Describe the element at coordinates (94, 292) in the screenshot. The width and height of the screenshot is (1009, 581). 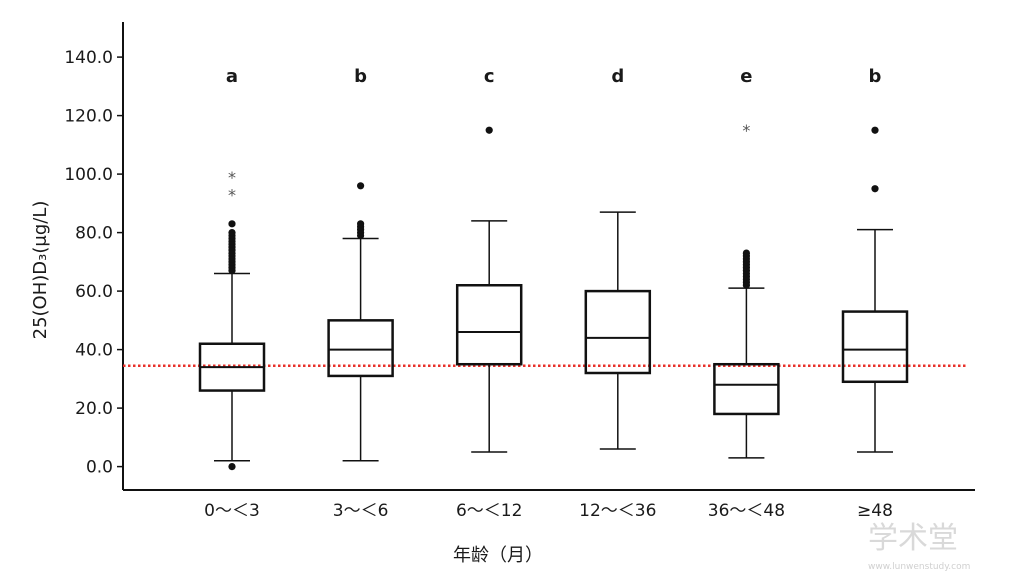
I see `y-tick-label: 60.0` at that location.